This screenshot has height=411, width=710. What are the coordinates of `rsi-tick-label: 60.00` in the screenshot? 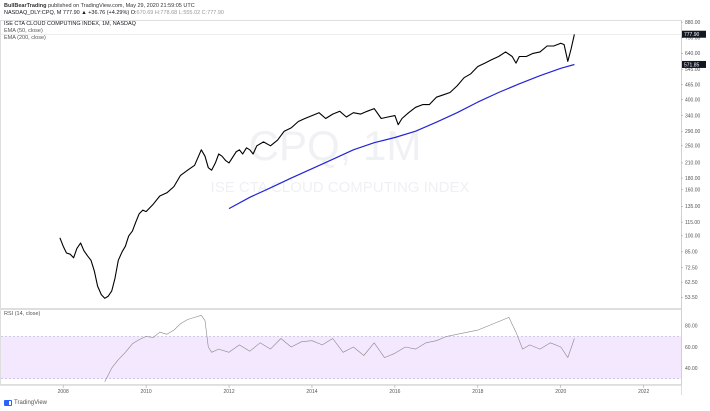 It's located at (691, 348).